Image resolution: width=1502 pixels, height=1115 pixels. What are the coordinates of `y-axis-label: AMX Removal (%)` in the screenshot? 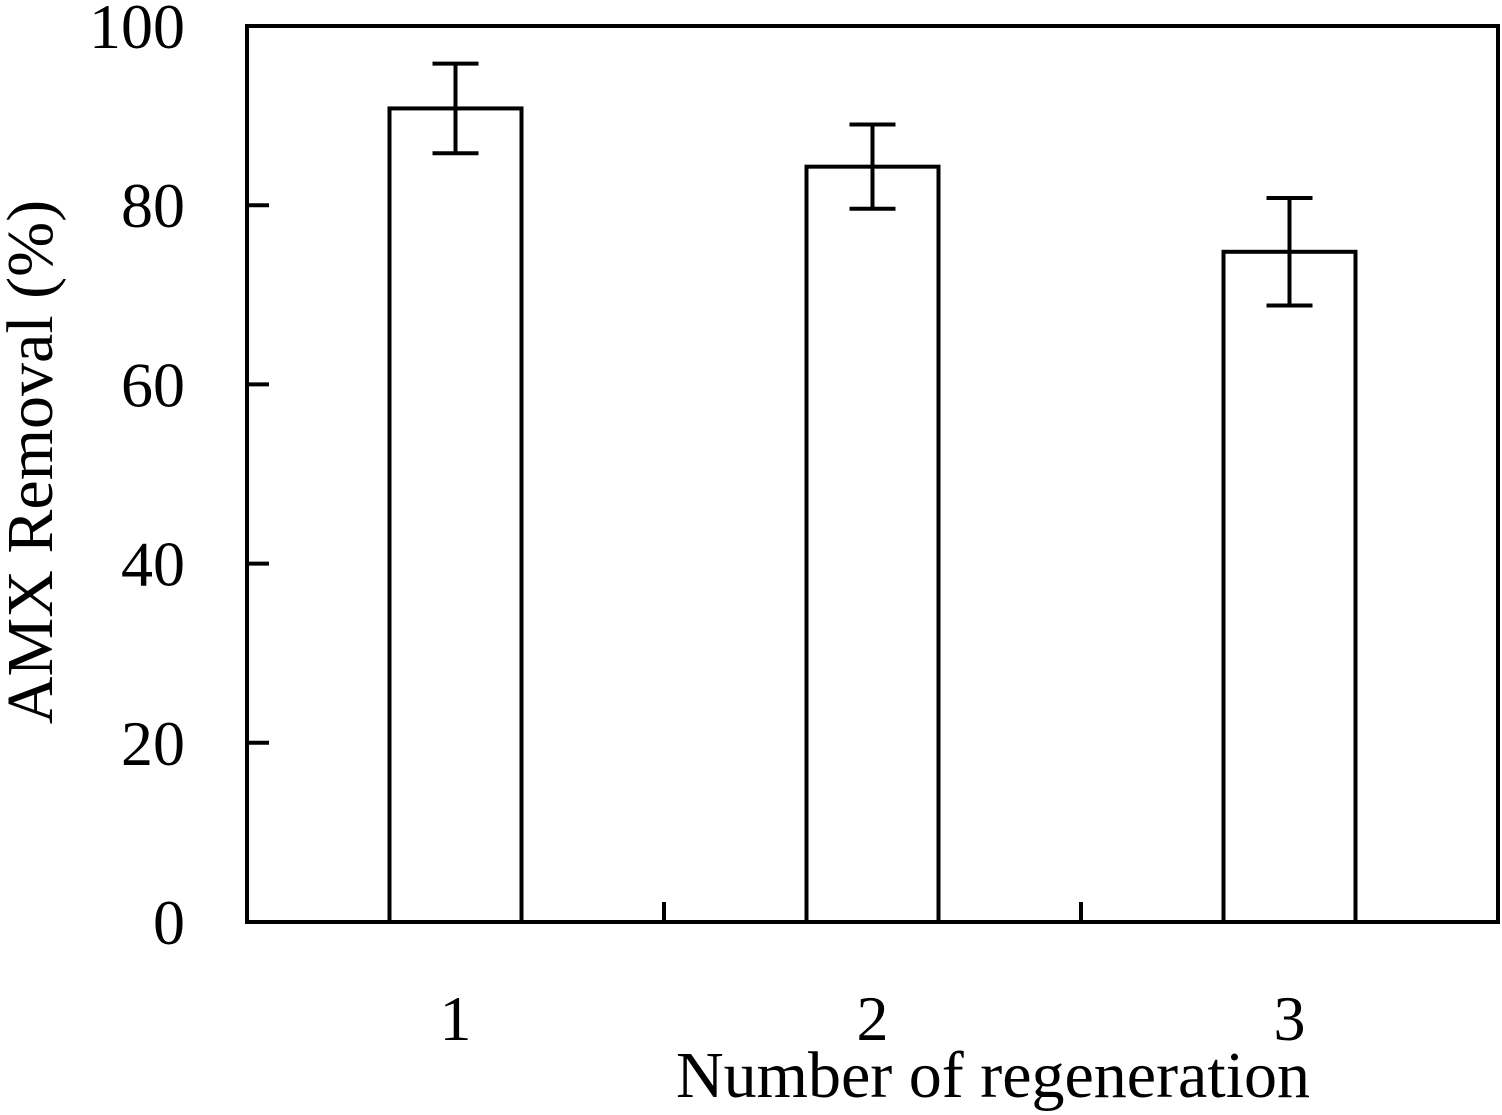 It's located at (33, 462).